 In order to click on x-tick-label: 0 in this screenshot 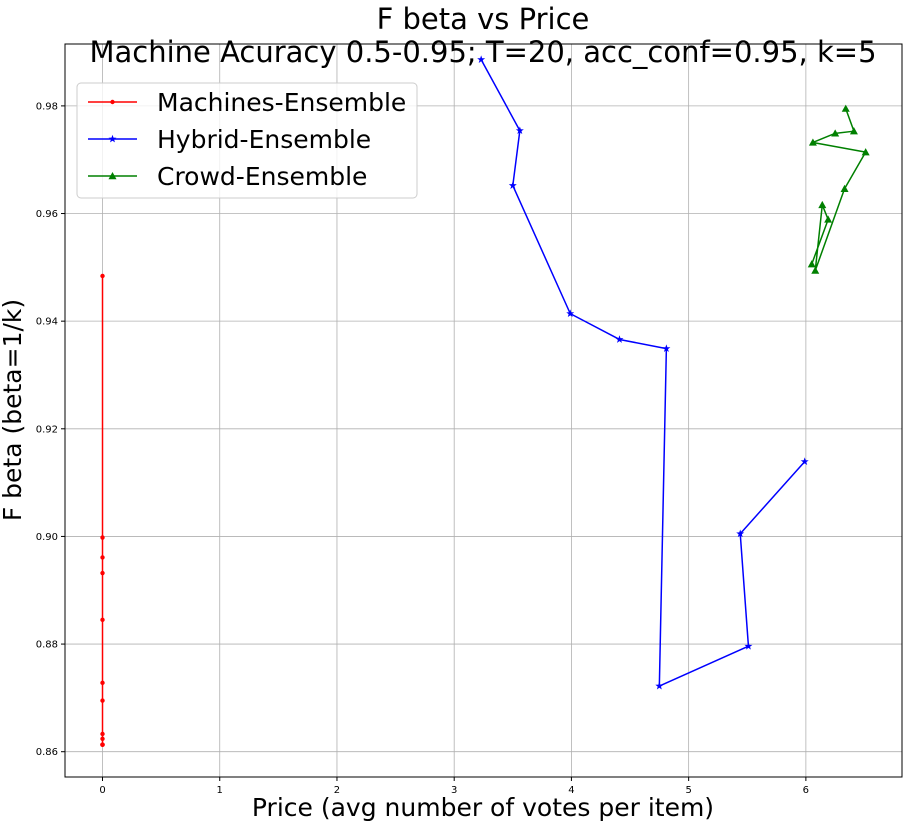, I will do `click(102, 790)`.